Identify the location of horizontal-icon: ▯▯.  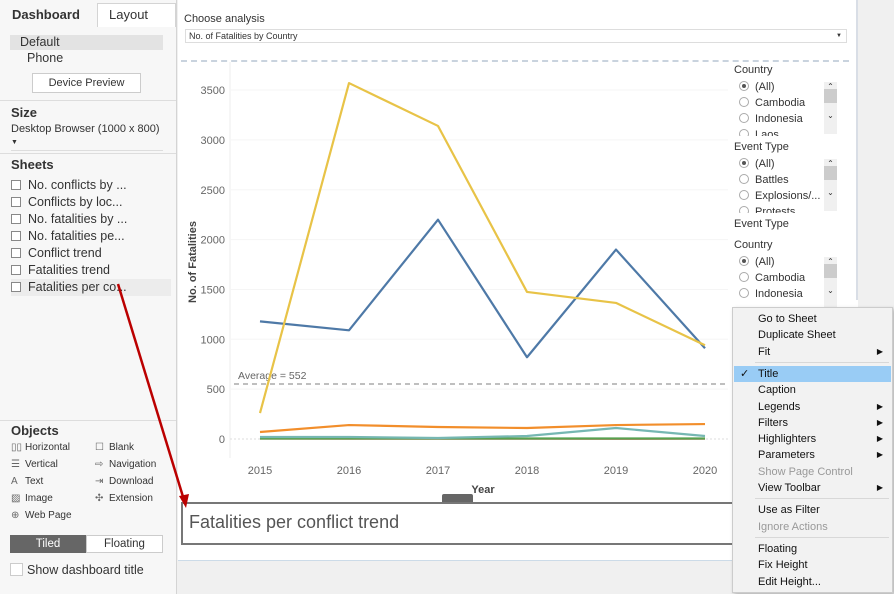
(17, 447).